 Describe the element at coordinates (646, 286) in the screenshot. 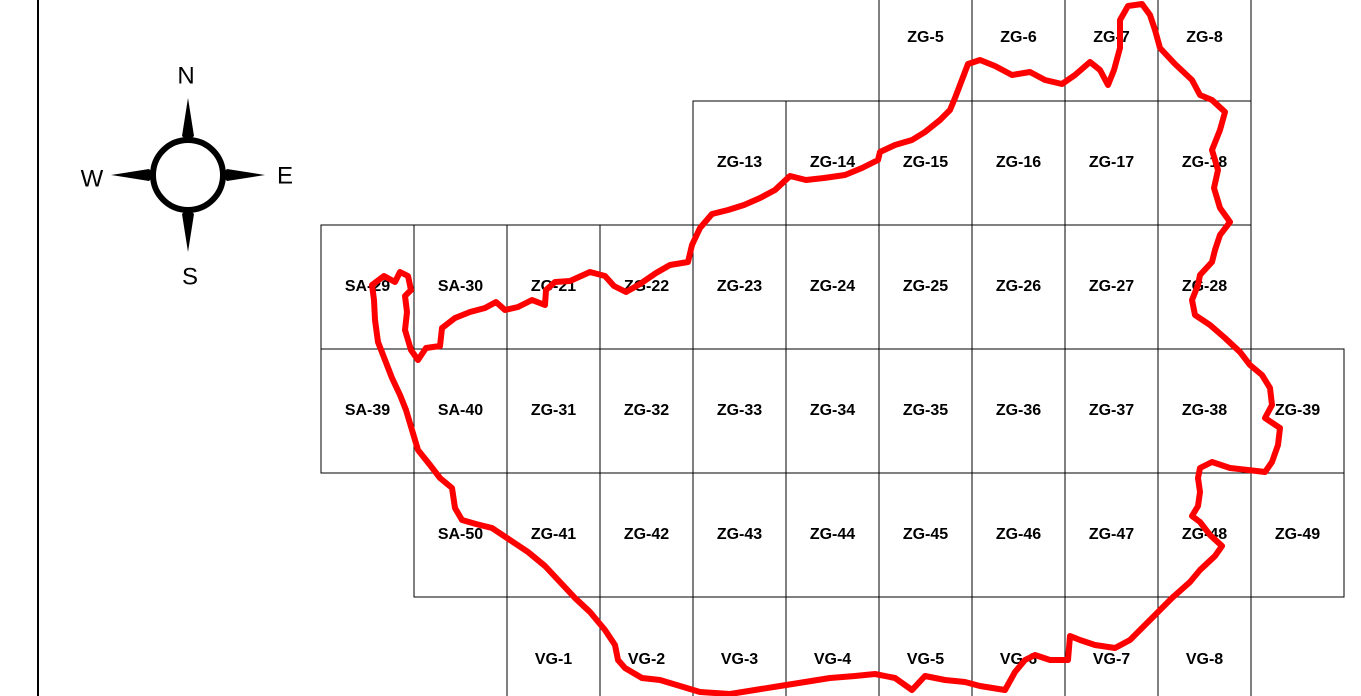

I see `sheet-label: ZG-22` at that location.